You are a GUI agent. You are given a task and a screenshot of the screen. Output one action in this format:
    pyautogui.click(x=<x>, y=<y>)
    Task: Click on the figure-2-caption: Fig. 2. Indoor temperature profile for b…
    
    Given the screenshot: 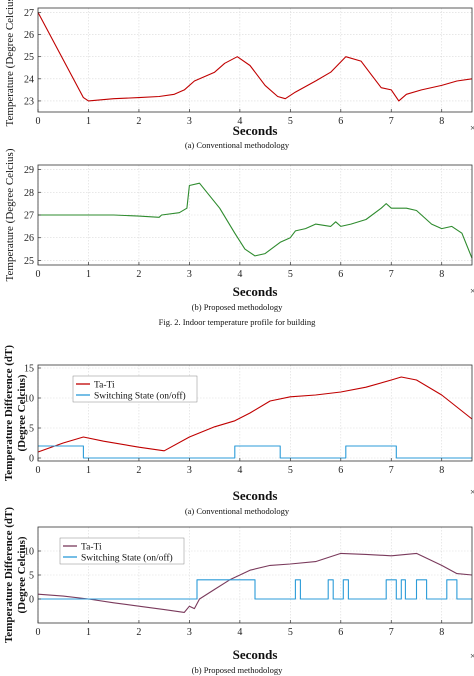 What is the action you would take?
    pyautogui.click(x=237, y=322)
    